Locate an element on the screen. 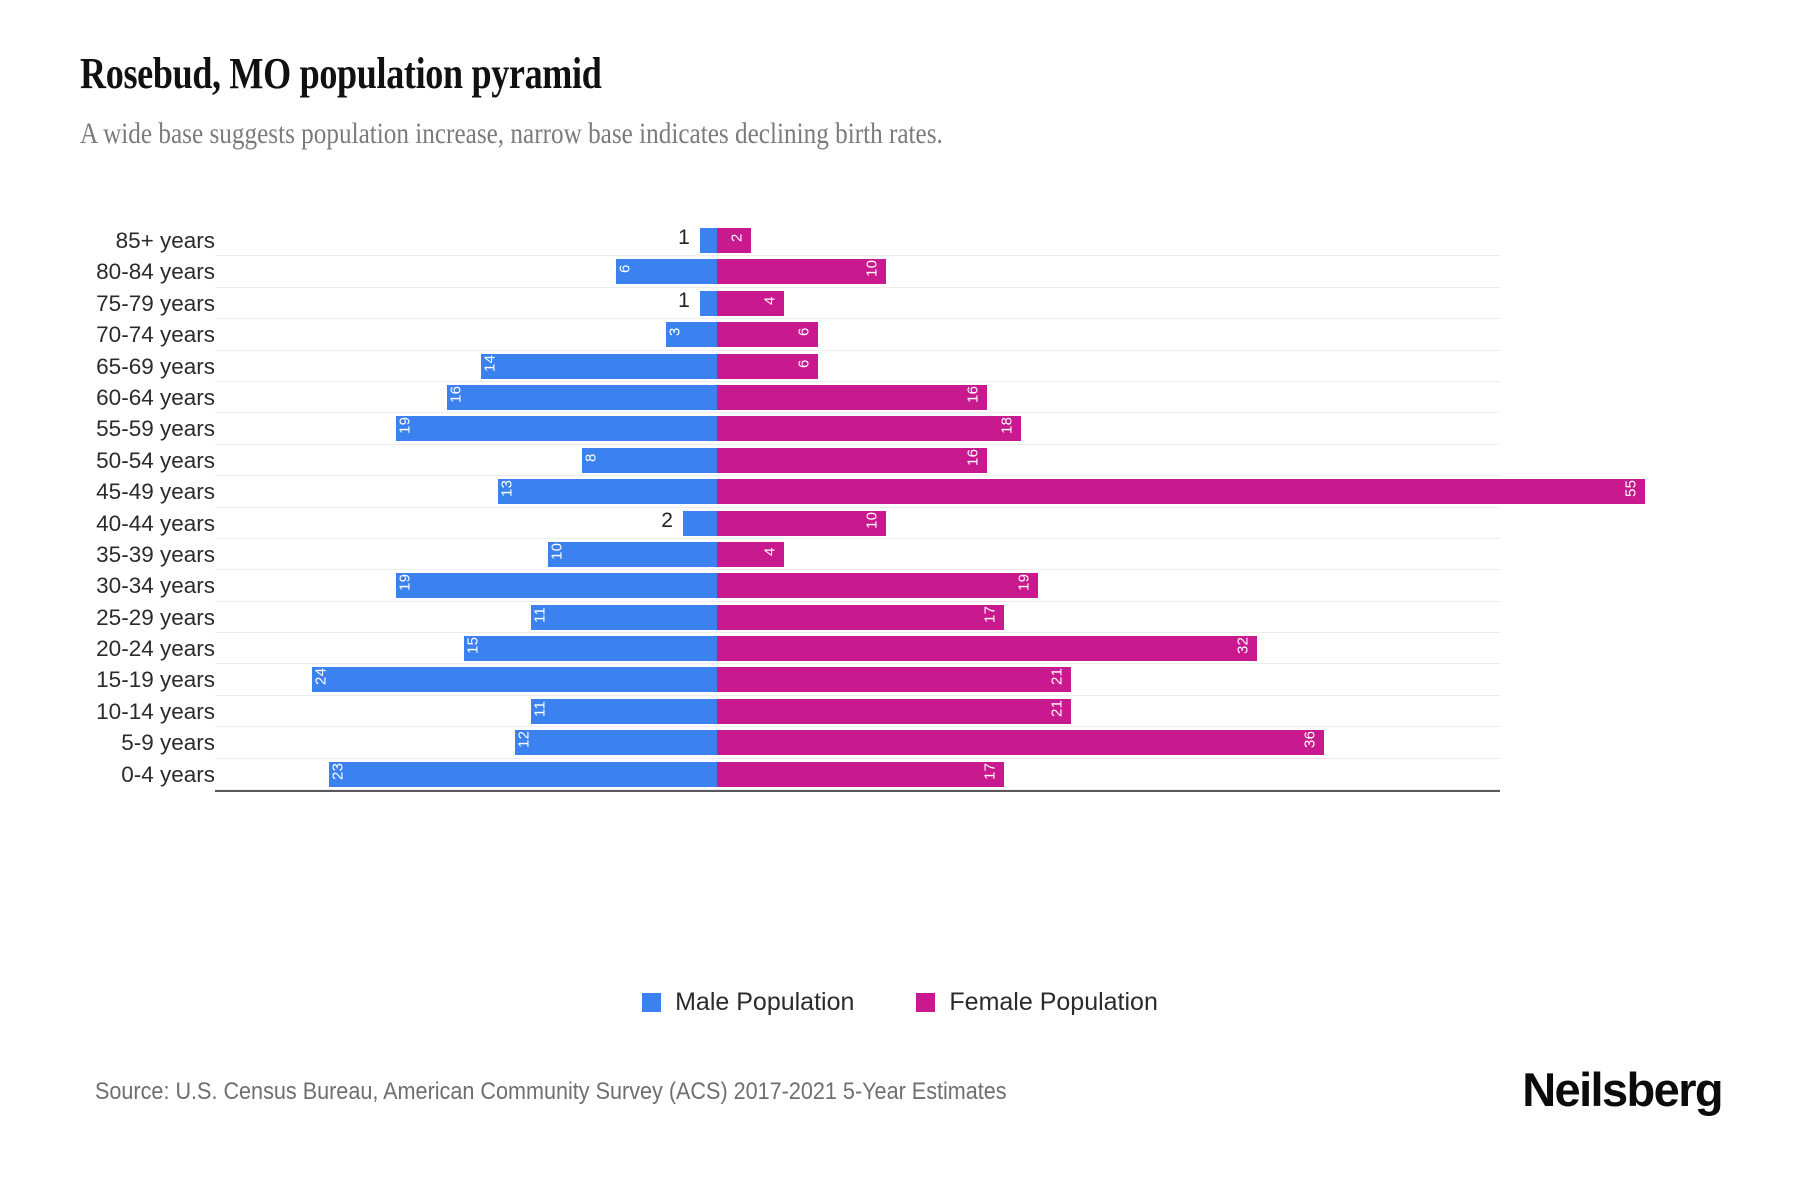 This screenshot has height=1200, width=1800. legend-item-female: Female Population is located at coordinates (1037, 1002).